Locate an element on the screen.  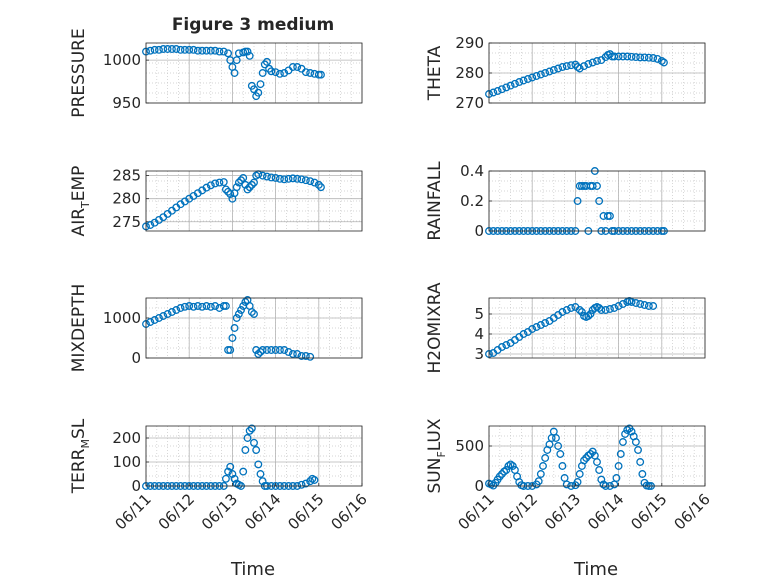
x-tick-label: 06/13 is located at coordinates (562, 511).